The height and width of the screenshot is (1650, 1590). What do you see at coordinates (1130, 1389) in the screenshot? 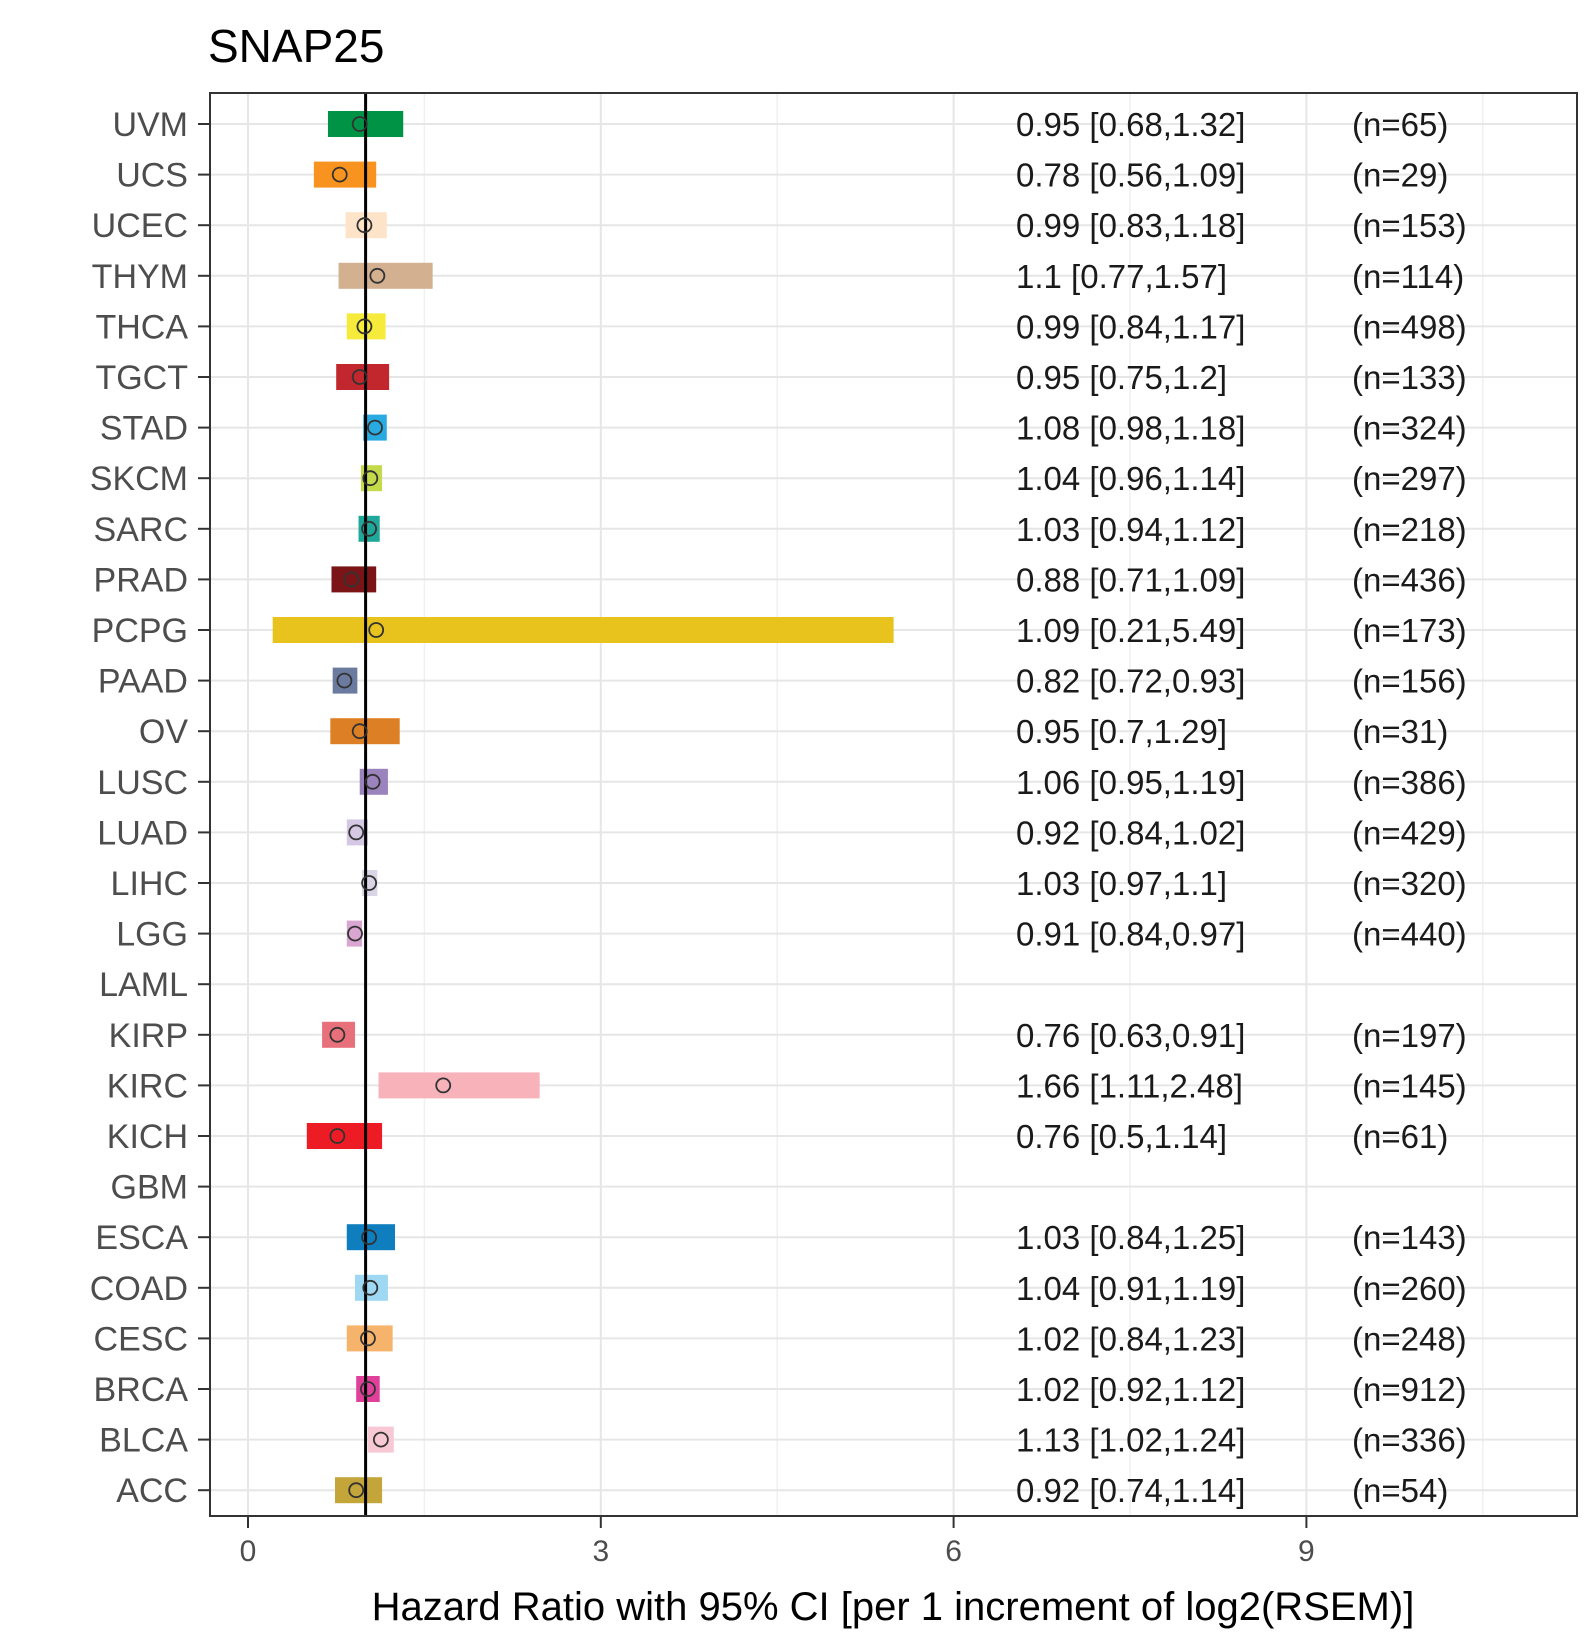
I see `ci-text-brca: 1.02 [0.92,1.12]` at bounding box center [1130, 1389].